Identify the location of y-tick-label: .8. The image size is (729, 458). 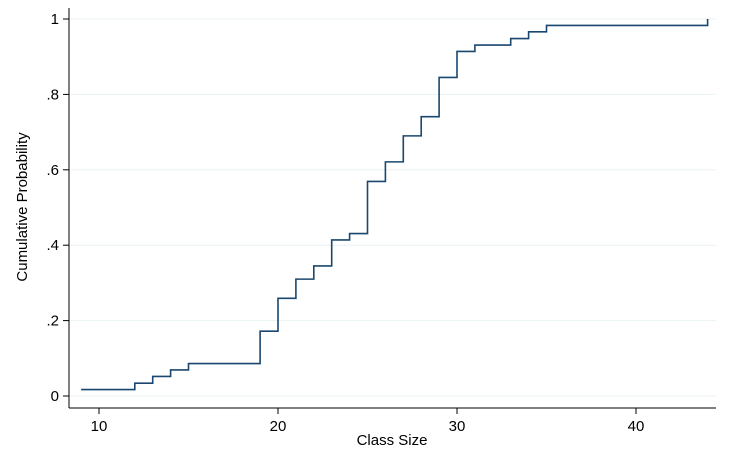
(52, 94).